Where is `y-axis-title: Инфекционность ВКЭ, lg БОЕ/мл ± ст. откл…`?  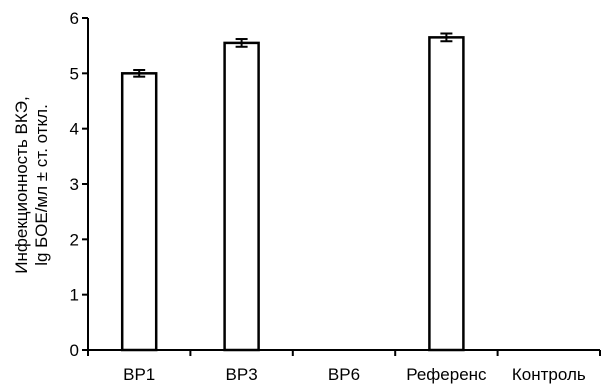 y-axis-title: Инфекционность ВКЭ, lg БОЕ/мл ± ст. откл… is located at coordinates (31, 184).